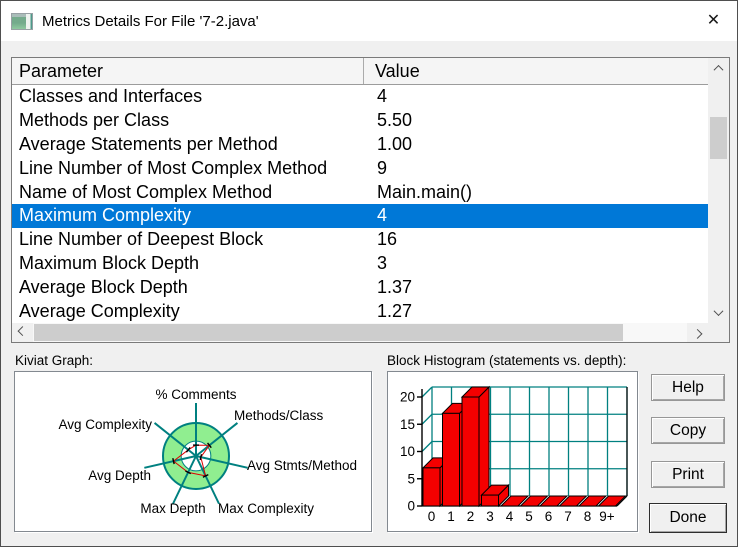 The height and width of the screenshot is (547, 738). I want to click on vertical-scrollbar, so click(718, 190).